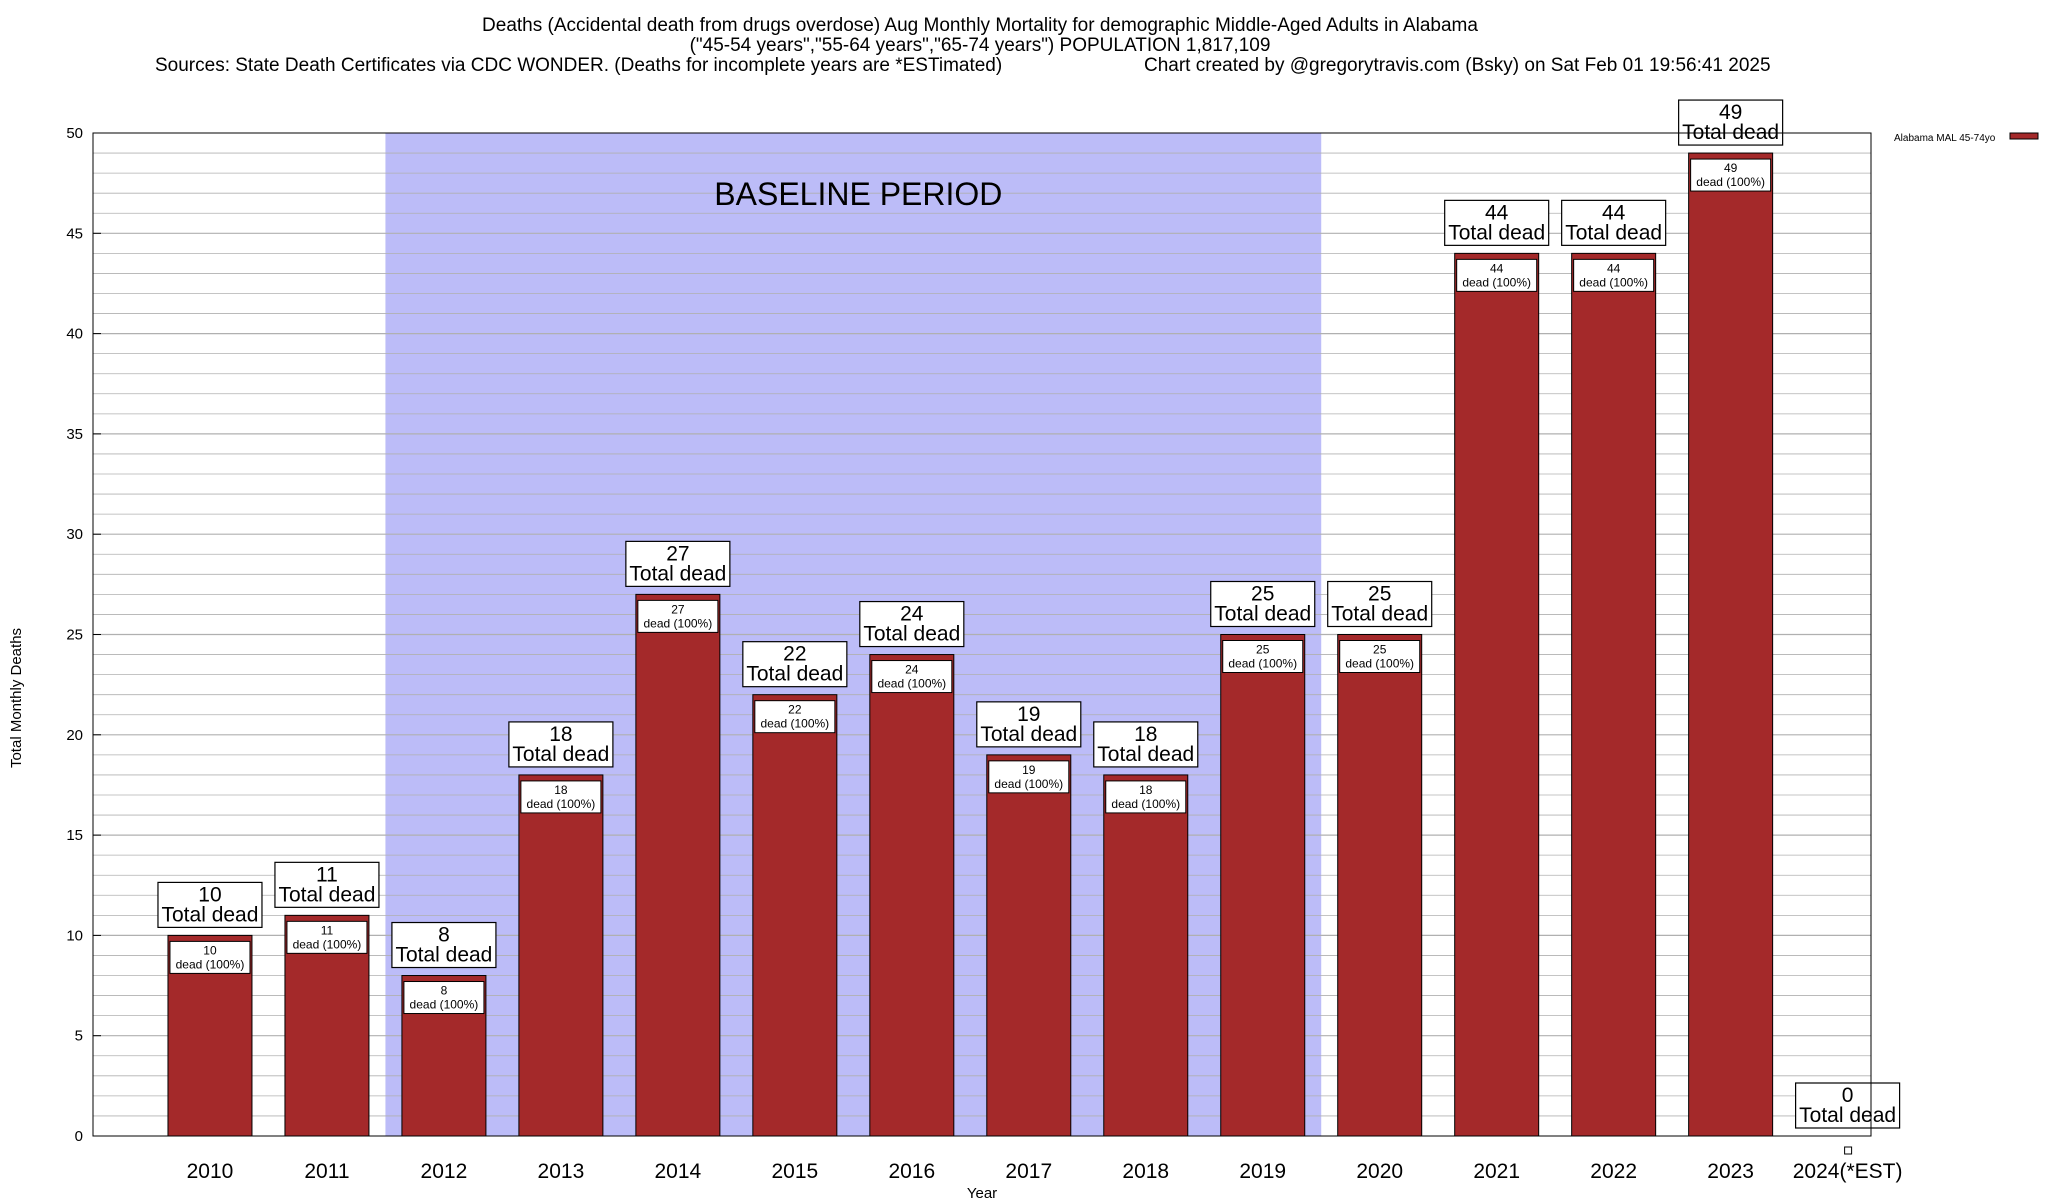  Describe the element at coordinates (677, 553) in the screenshot. I see `bar-total-value-label: 27` at that location.